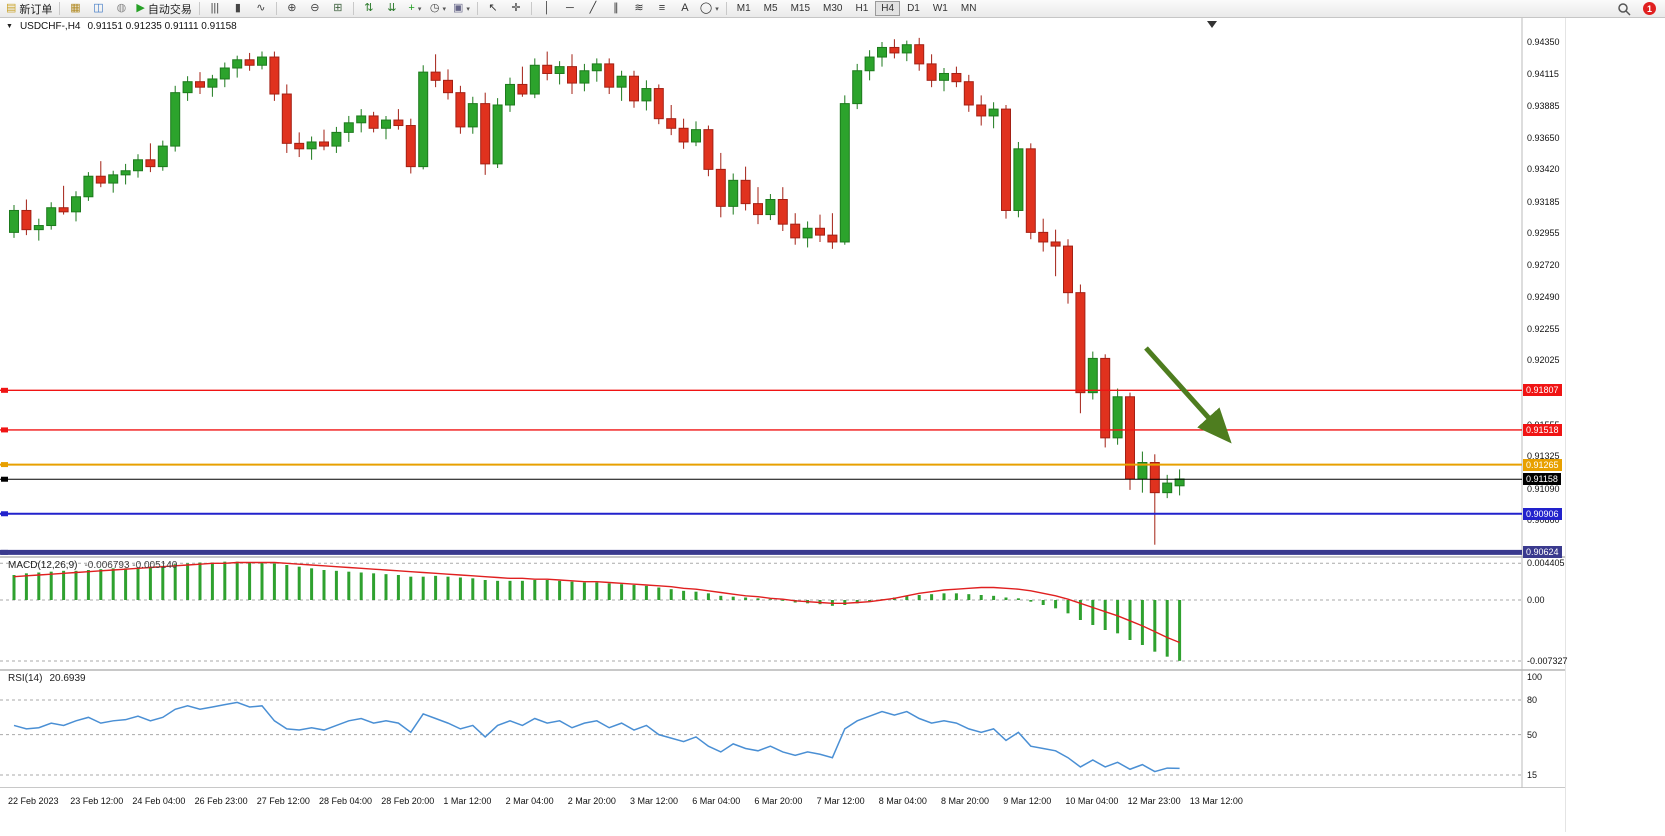 The image size is (1665, 836). I want to click on price-axis-label: 0.92255, so click(1543, 328).